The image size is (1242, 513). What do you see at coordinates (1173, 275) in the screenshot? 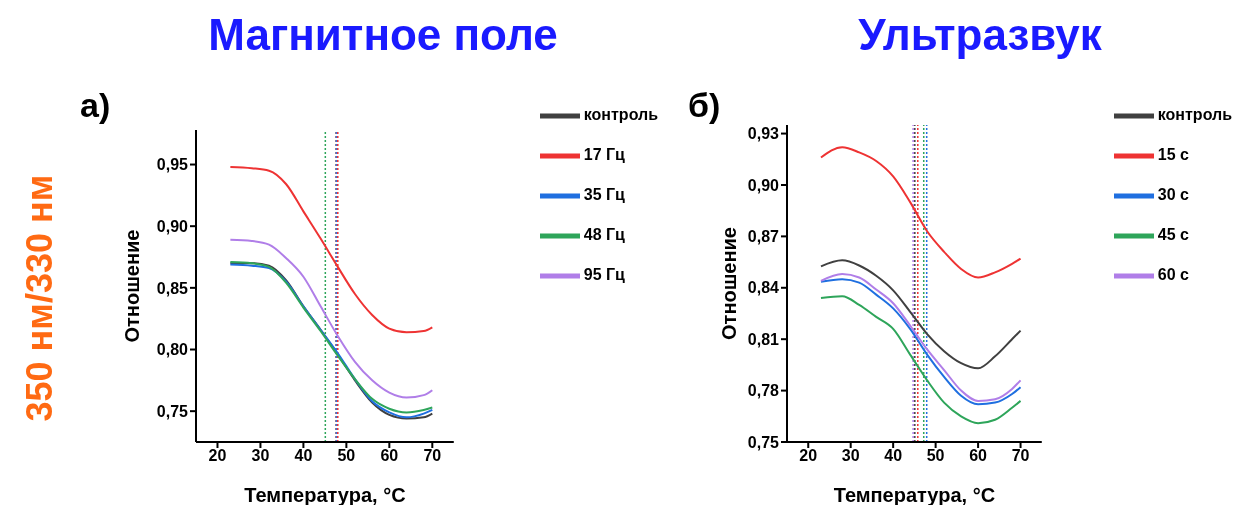
I see `legend-label: 60 с` at bounding box center [1173, 275].